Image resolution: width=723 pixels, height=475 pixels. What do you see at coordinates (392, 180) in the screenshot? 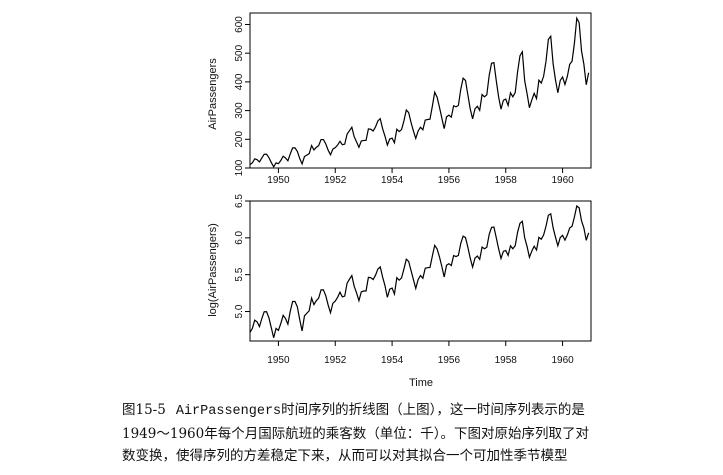
I see `top-x-tick-label: 1954` at bounding box center [392, 180].